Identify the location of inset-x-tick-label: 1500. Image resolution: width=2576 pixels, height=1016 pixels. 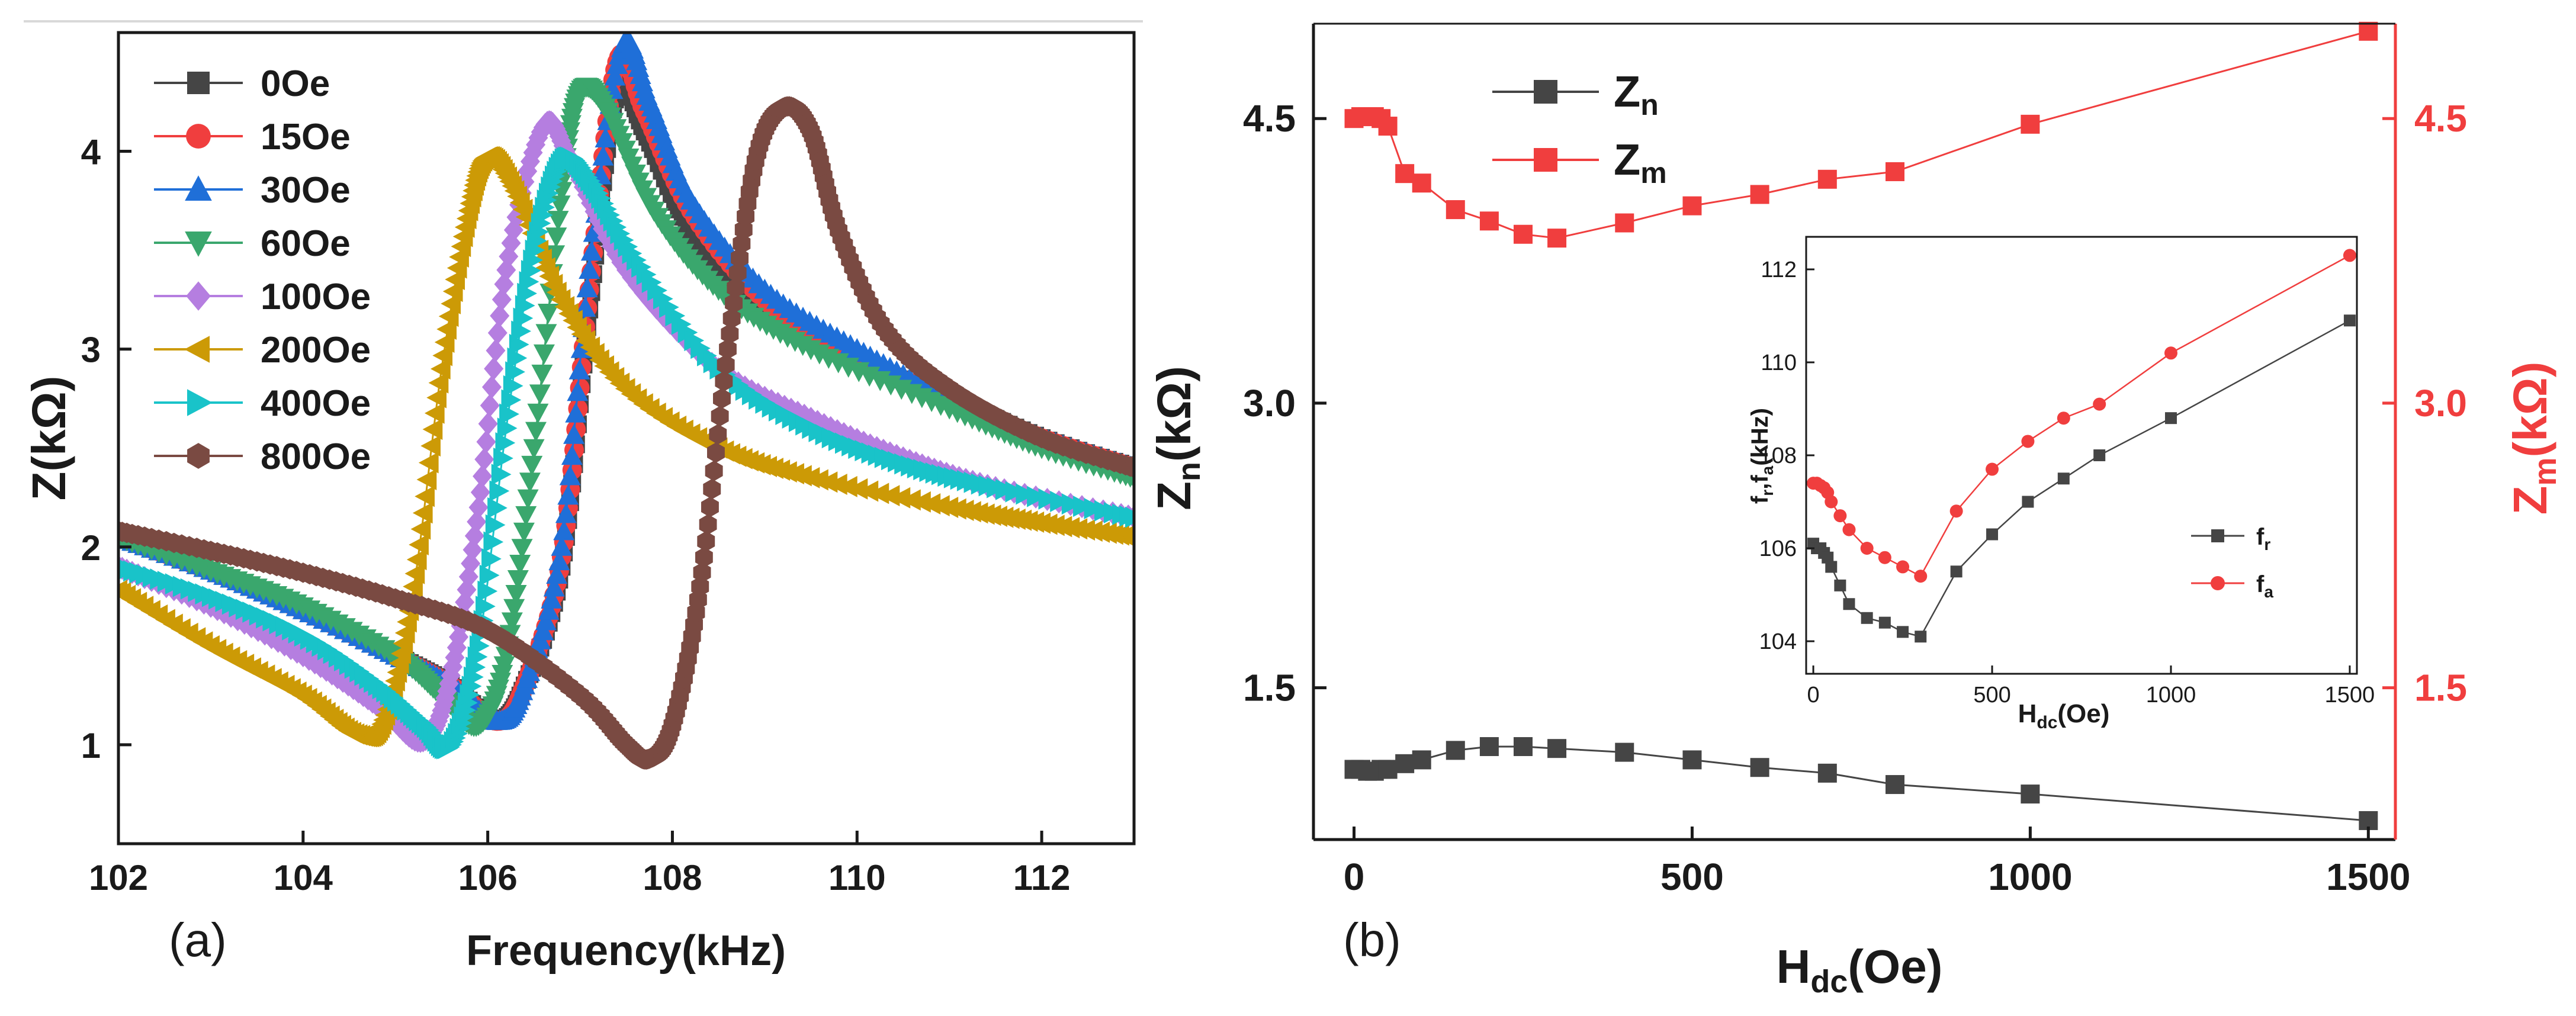
(2350, 696).